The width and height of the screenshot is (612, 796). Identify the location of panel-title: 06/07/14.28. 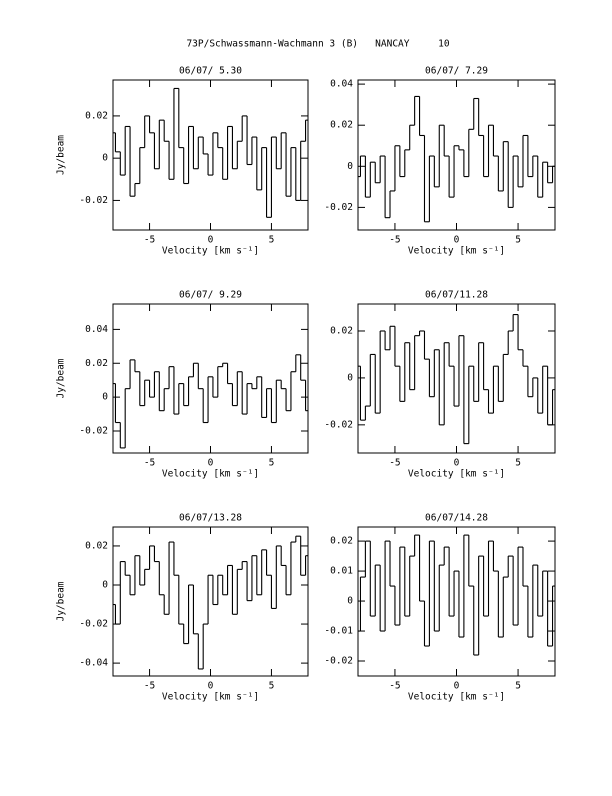
(456, 518).